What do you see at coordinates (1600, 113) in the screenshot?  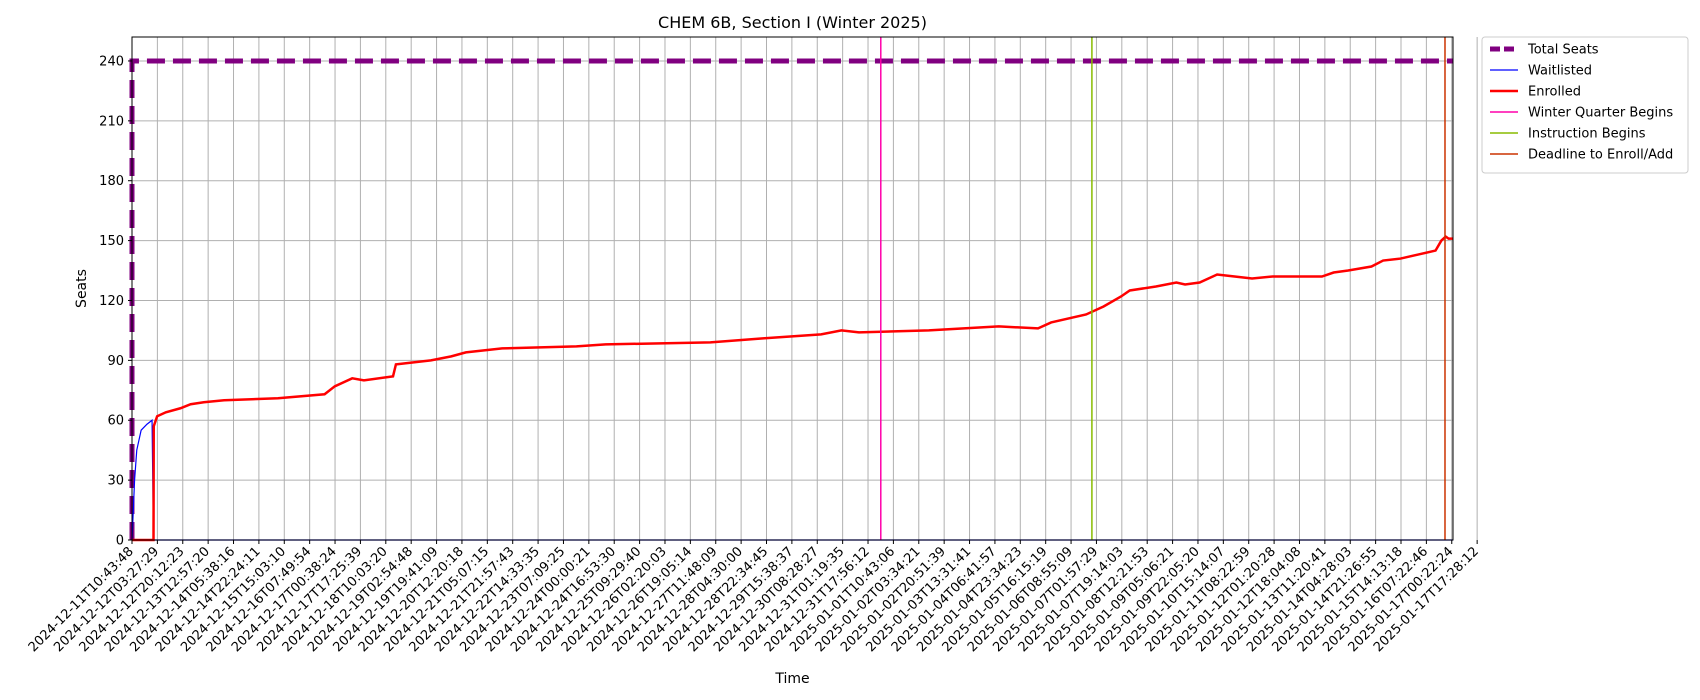 I see `legend-label-winter-quarter-begins: Winter Quarter Begins` at bounding box center [1600, 113].